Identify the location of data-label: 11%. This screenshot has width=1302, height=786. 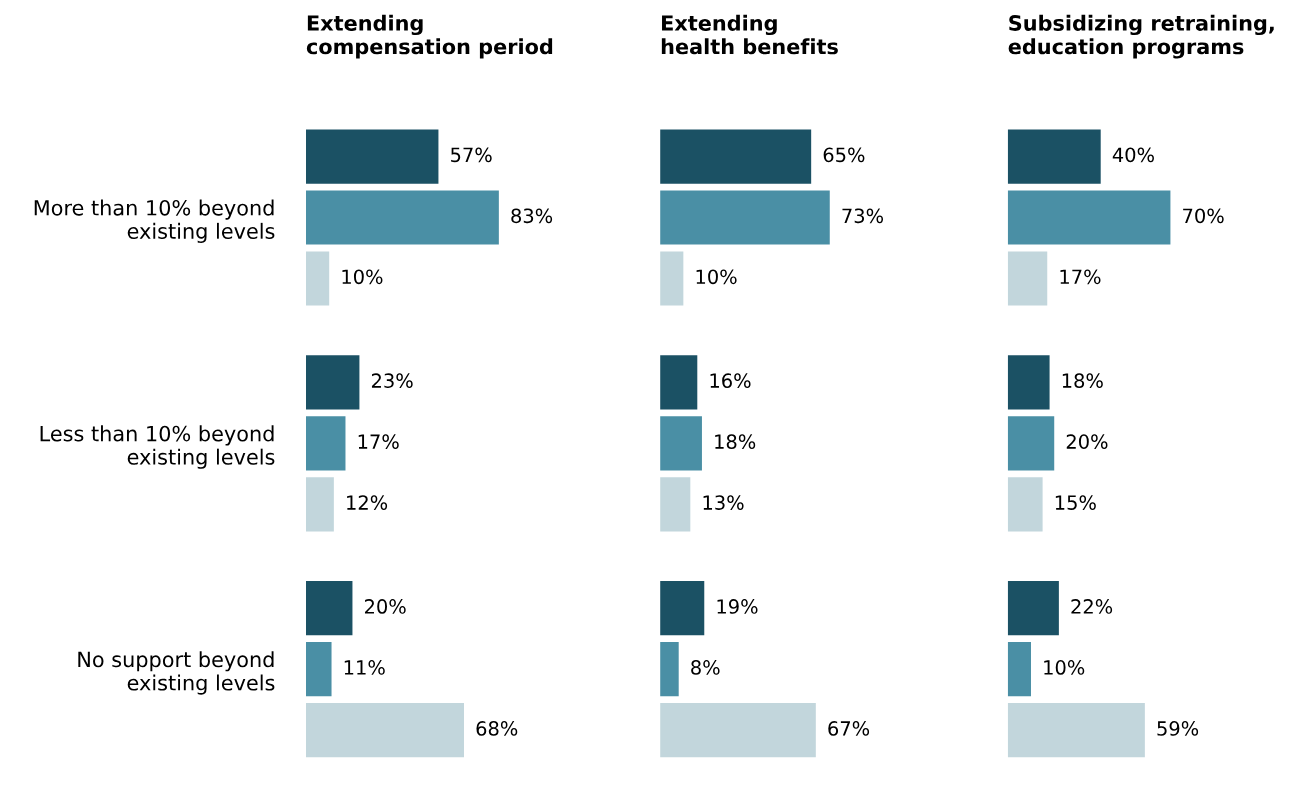
(364, 667).